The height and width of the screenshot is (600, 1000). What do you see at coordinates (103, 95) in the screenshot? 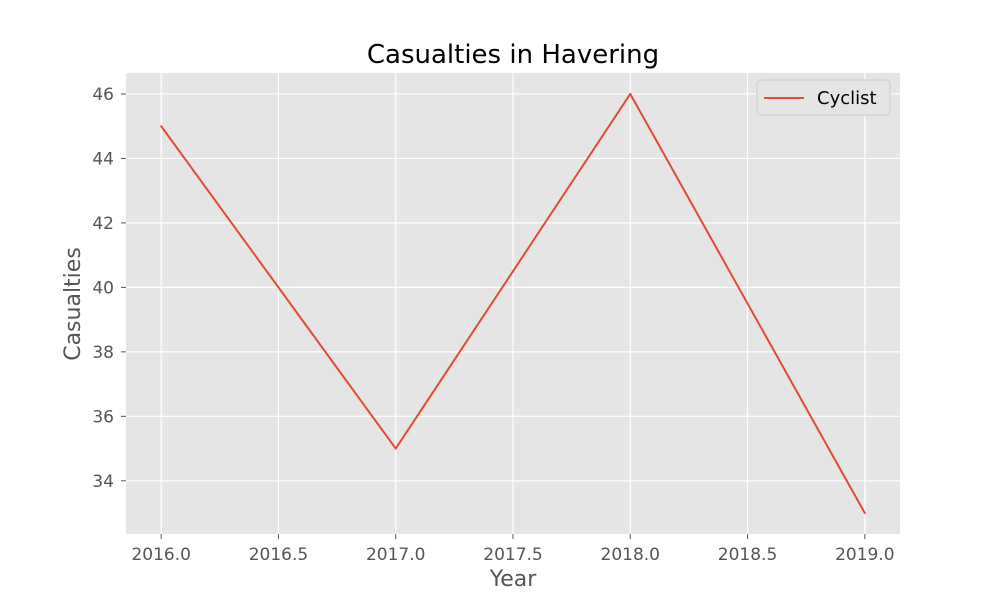
I see `y-tick-label: 46` at bounding box center [103, 95].